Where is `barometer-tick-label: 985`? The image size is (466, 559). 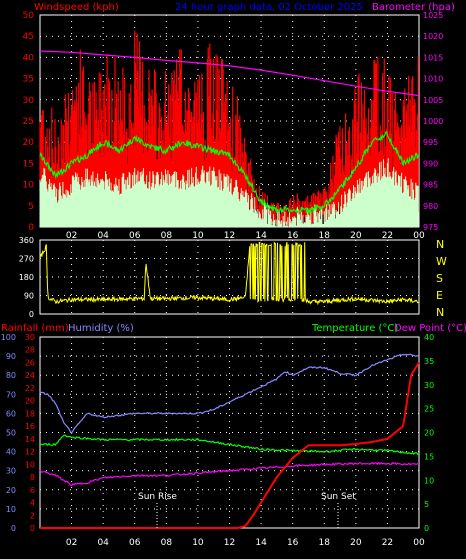 barometer-tick-label: 985 is located at coordinates (430, 185).